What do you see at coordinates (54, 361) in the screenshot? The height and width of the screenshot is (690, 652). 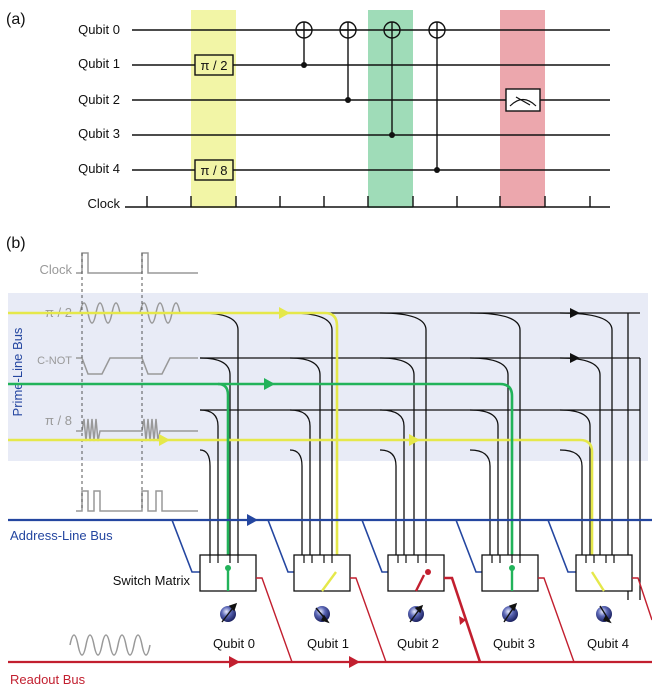 I see `signal-cnot-label: C-NOT` at bounding box center [54, 361].